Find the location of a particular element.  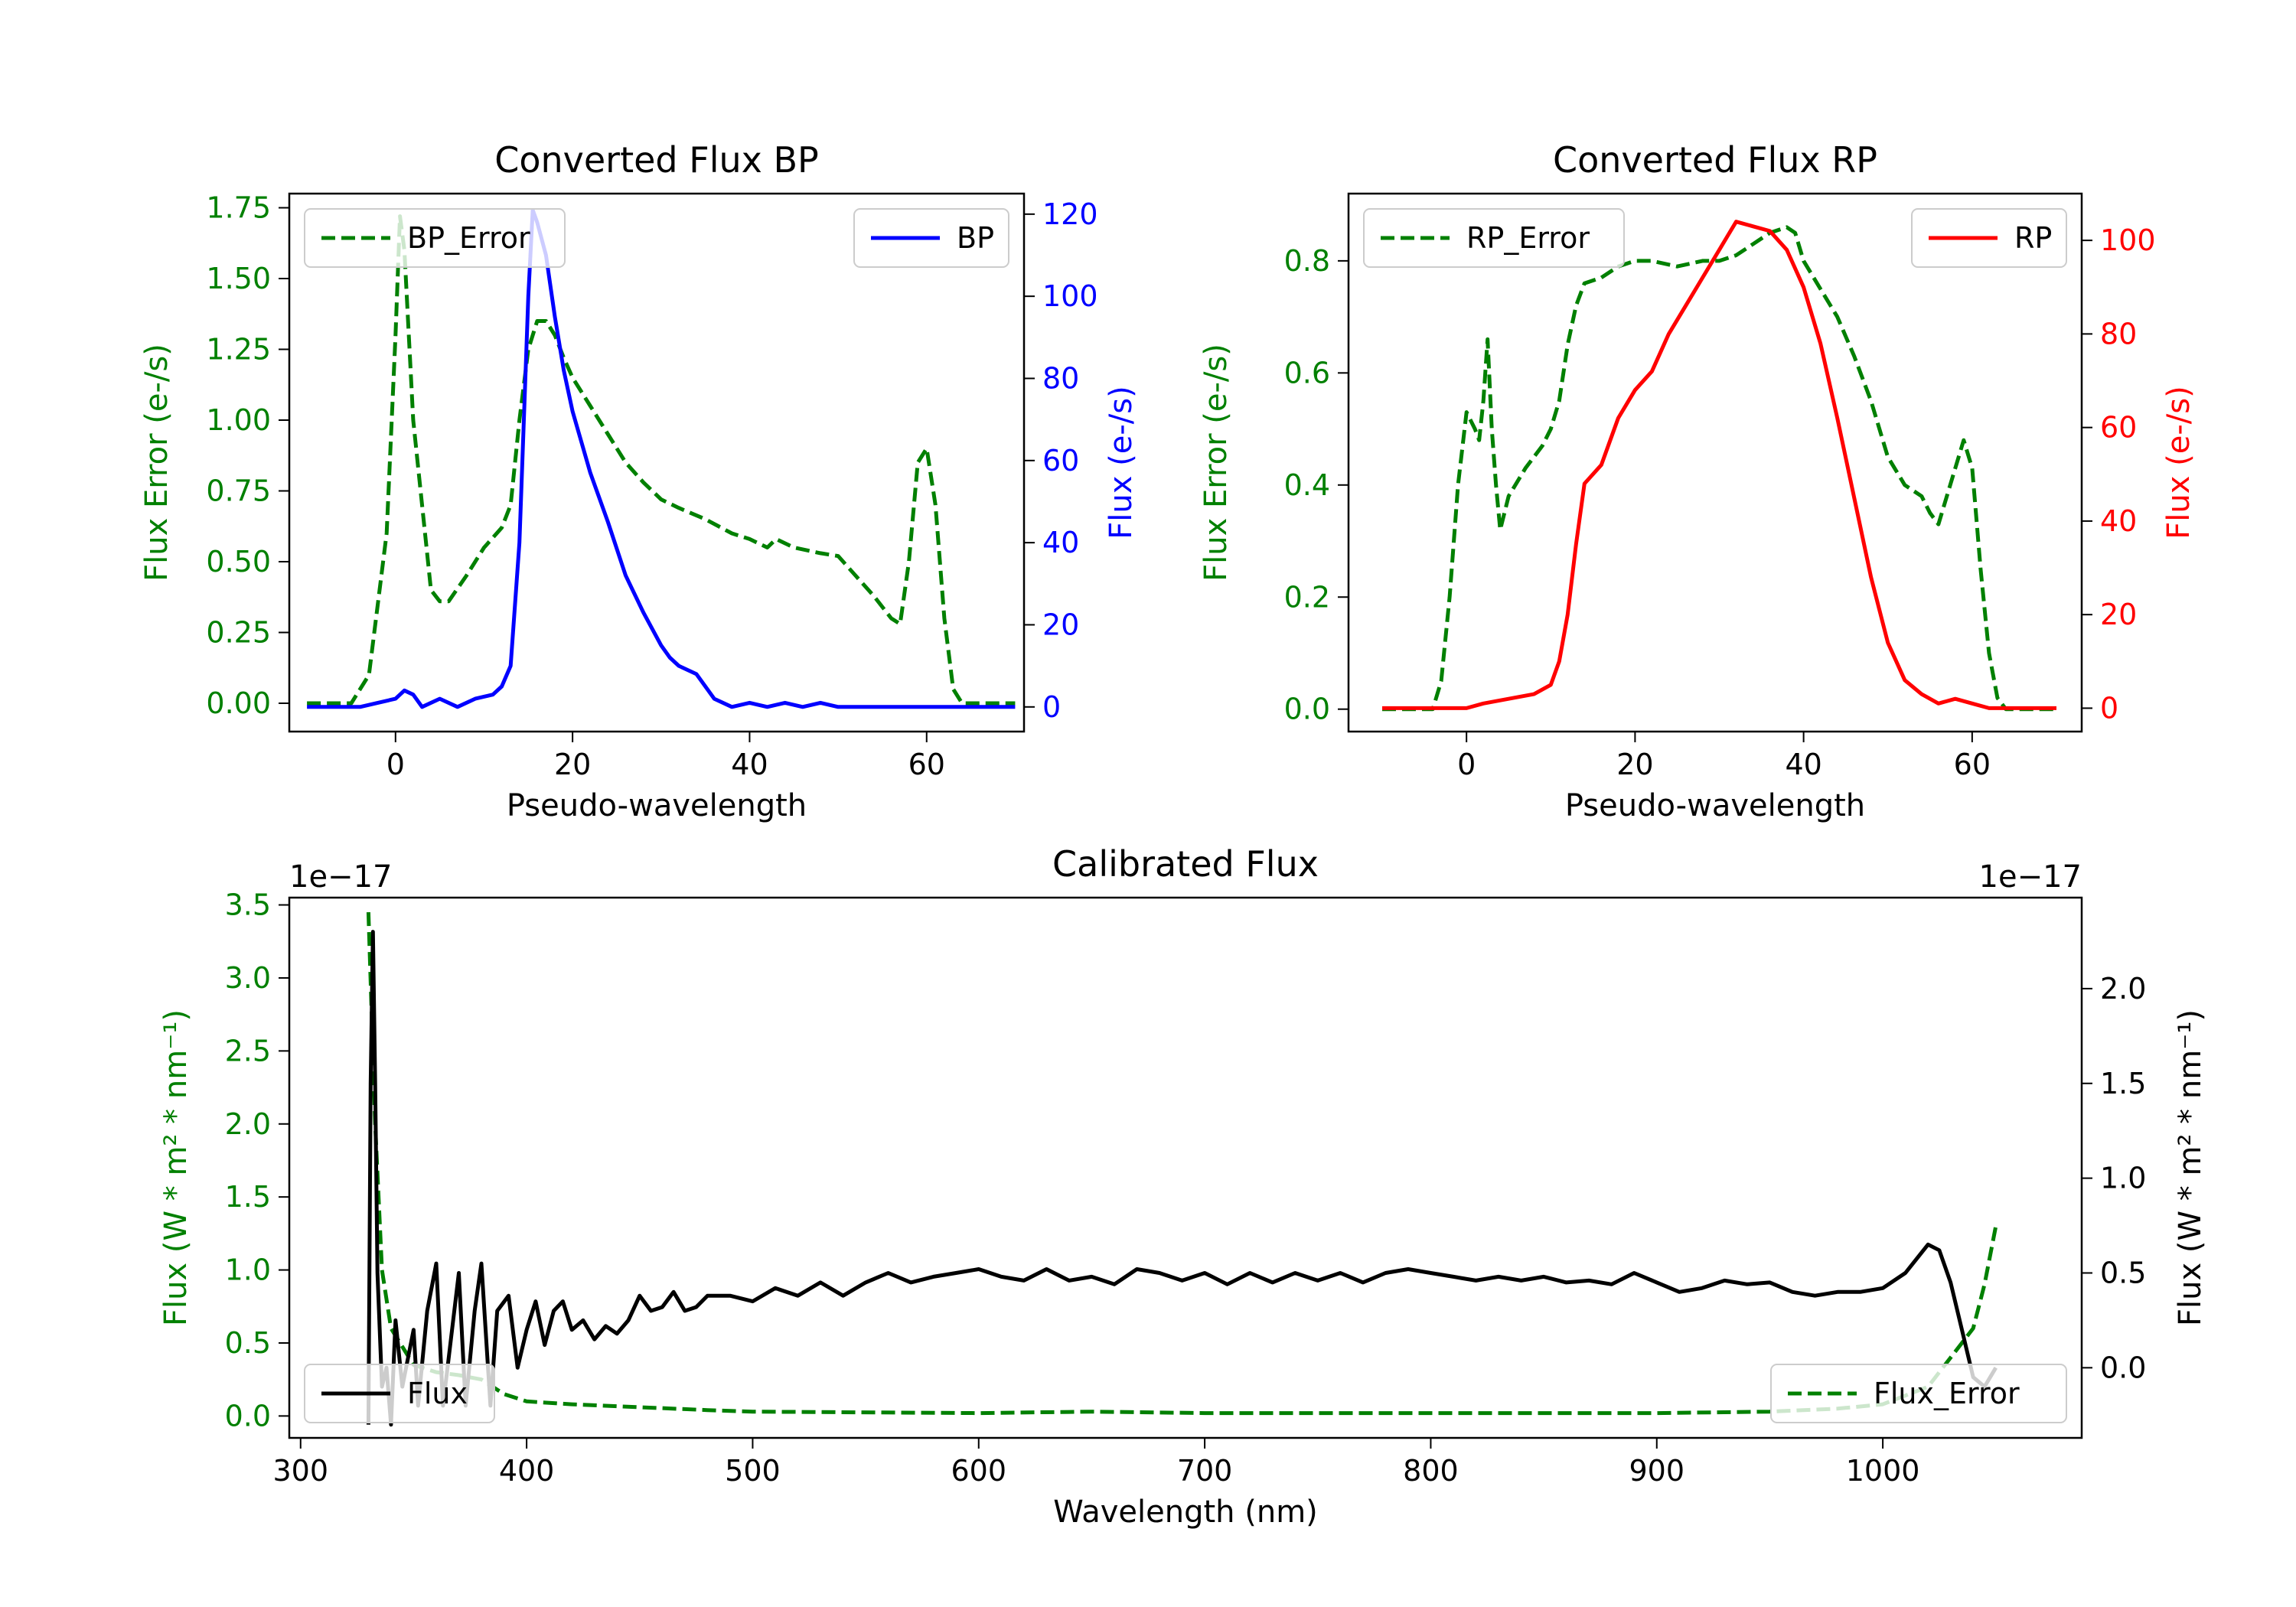

y-right-tick-label: 2.0 is located at coordinates (2123, 989).